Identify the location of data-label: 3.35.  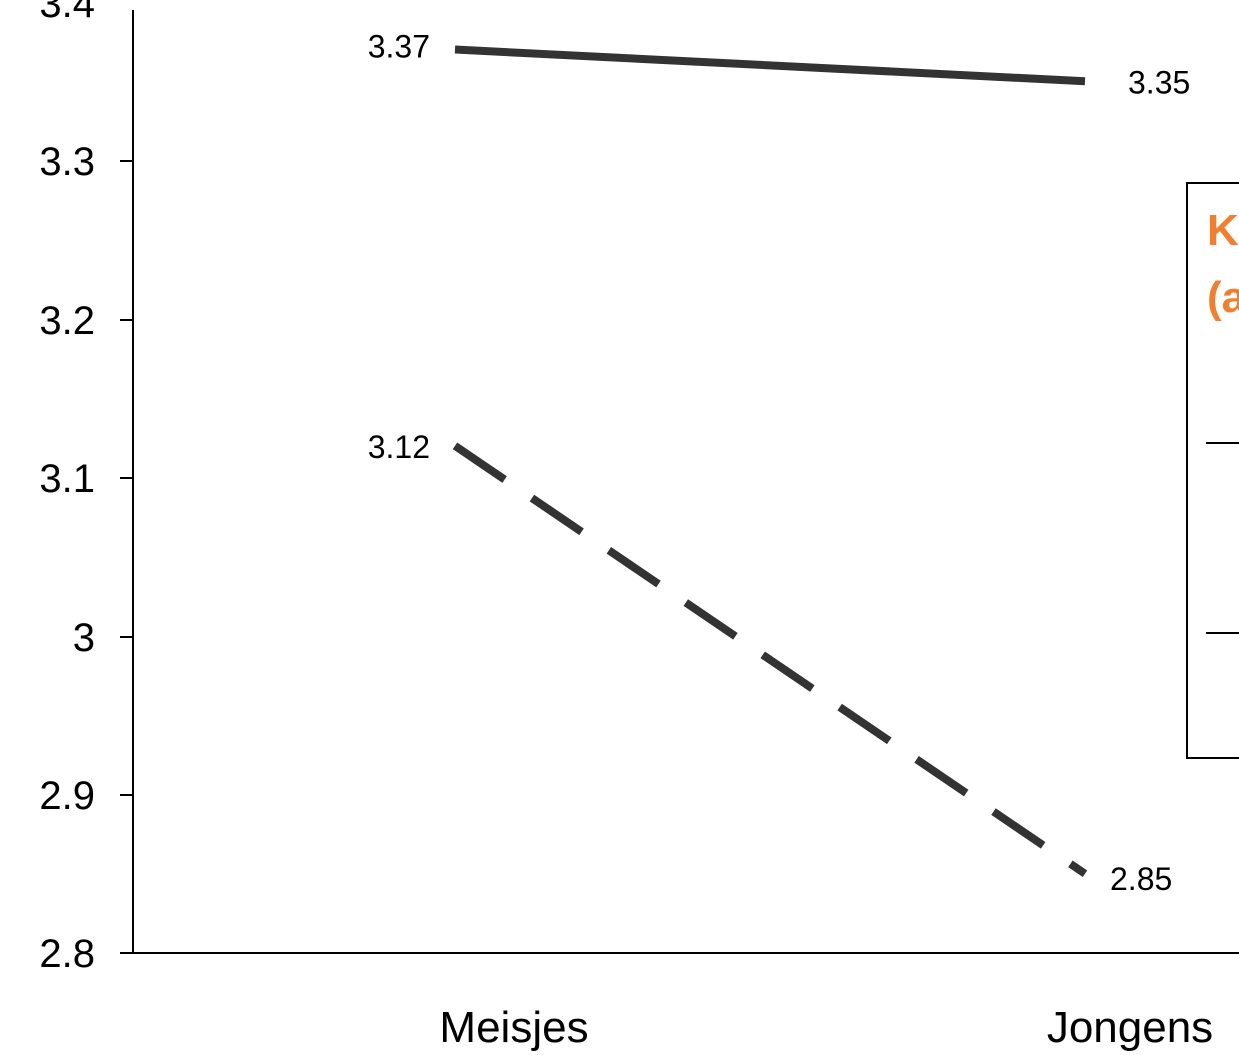
(1159, 82).